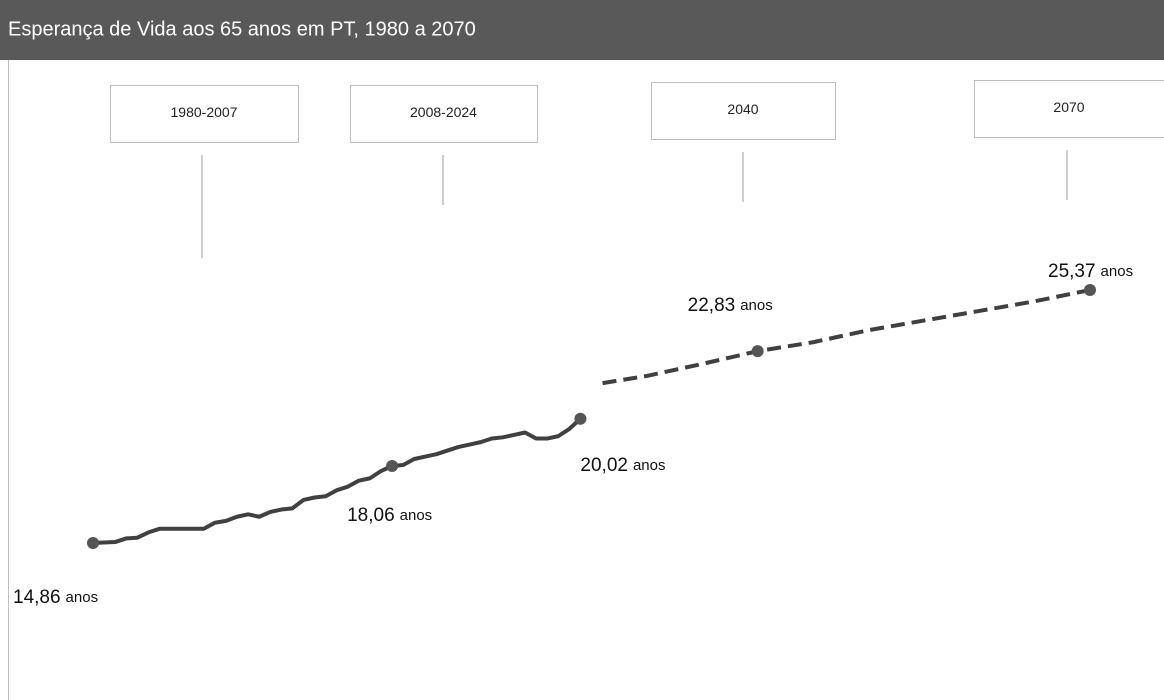  Describe the element at coordinates (582, 30) in the screenshot. I see `title-bar` at that location.